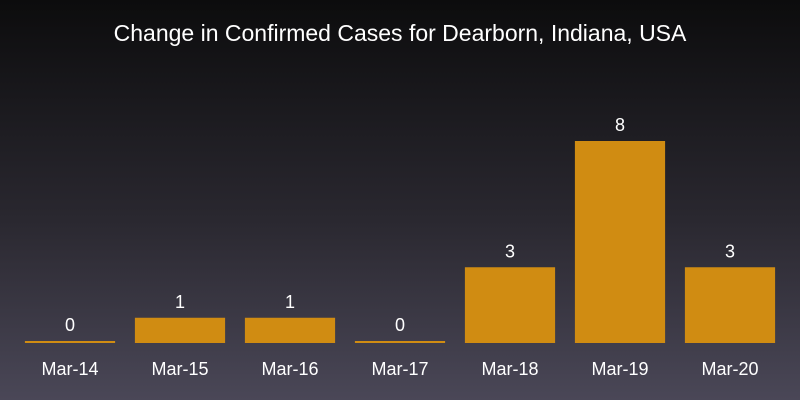 Image resolution: width=800 pixels, height=400 pixels. Describe the element at coordinates (509, 369) in the screenshot. I see `x-tick-label-mar-18: Mar-18` at that location.